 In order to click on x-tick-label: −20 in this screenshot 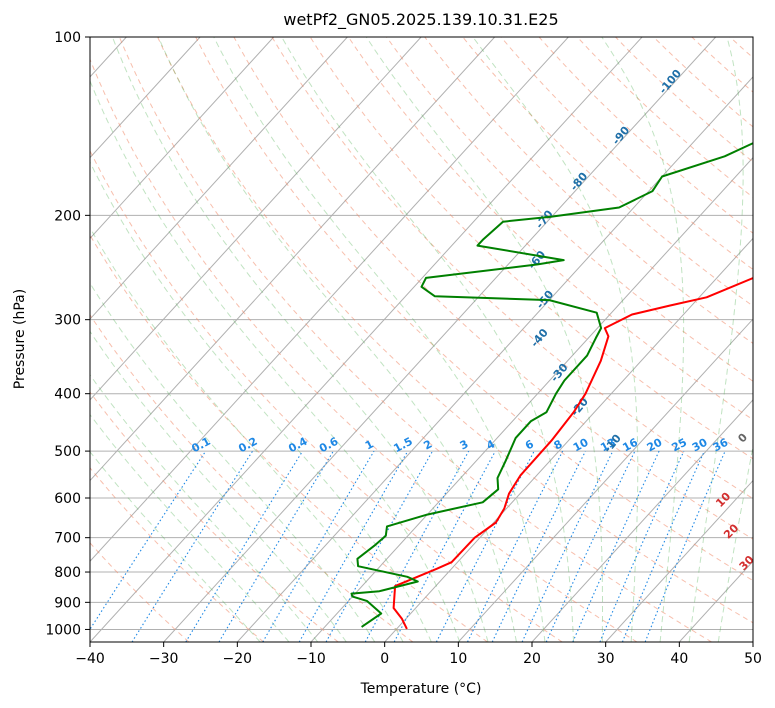, I will do `click(238, 659)`.